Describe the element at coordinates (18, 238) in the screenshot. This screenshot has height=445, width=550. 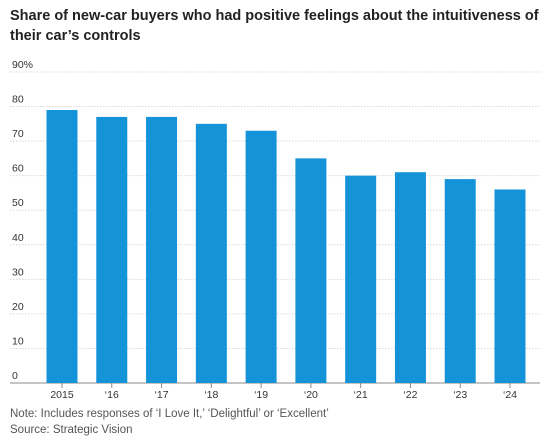
I see `y-tick-label: 40` at that location.